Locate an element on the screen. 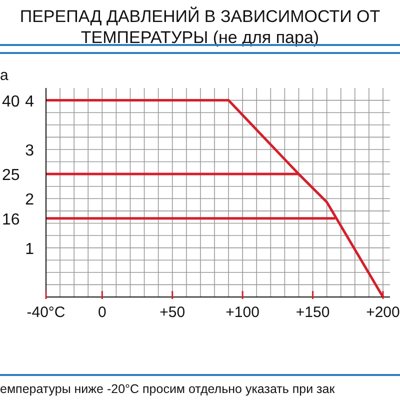 The image size is (400, 400). text: емпературы ниже -20°C просим отдельно указать при зак is located at coordinates (168, 389).